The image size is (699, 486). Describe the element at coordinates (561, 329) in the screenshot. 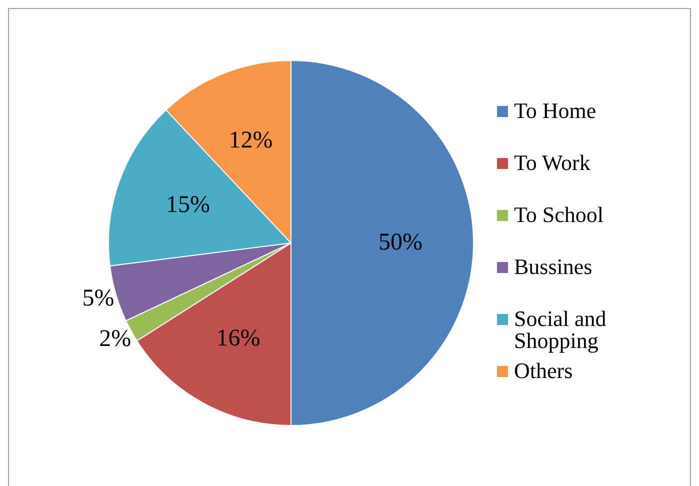

I see `legend-label: Social and Shopping` at that location.